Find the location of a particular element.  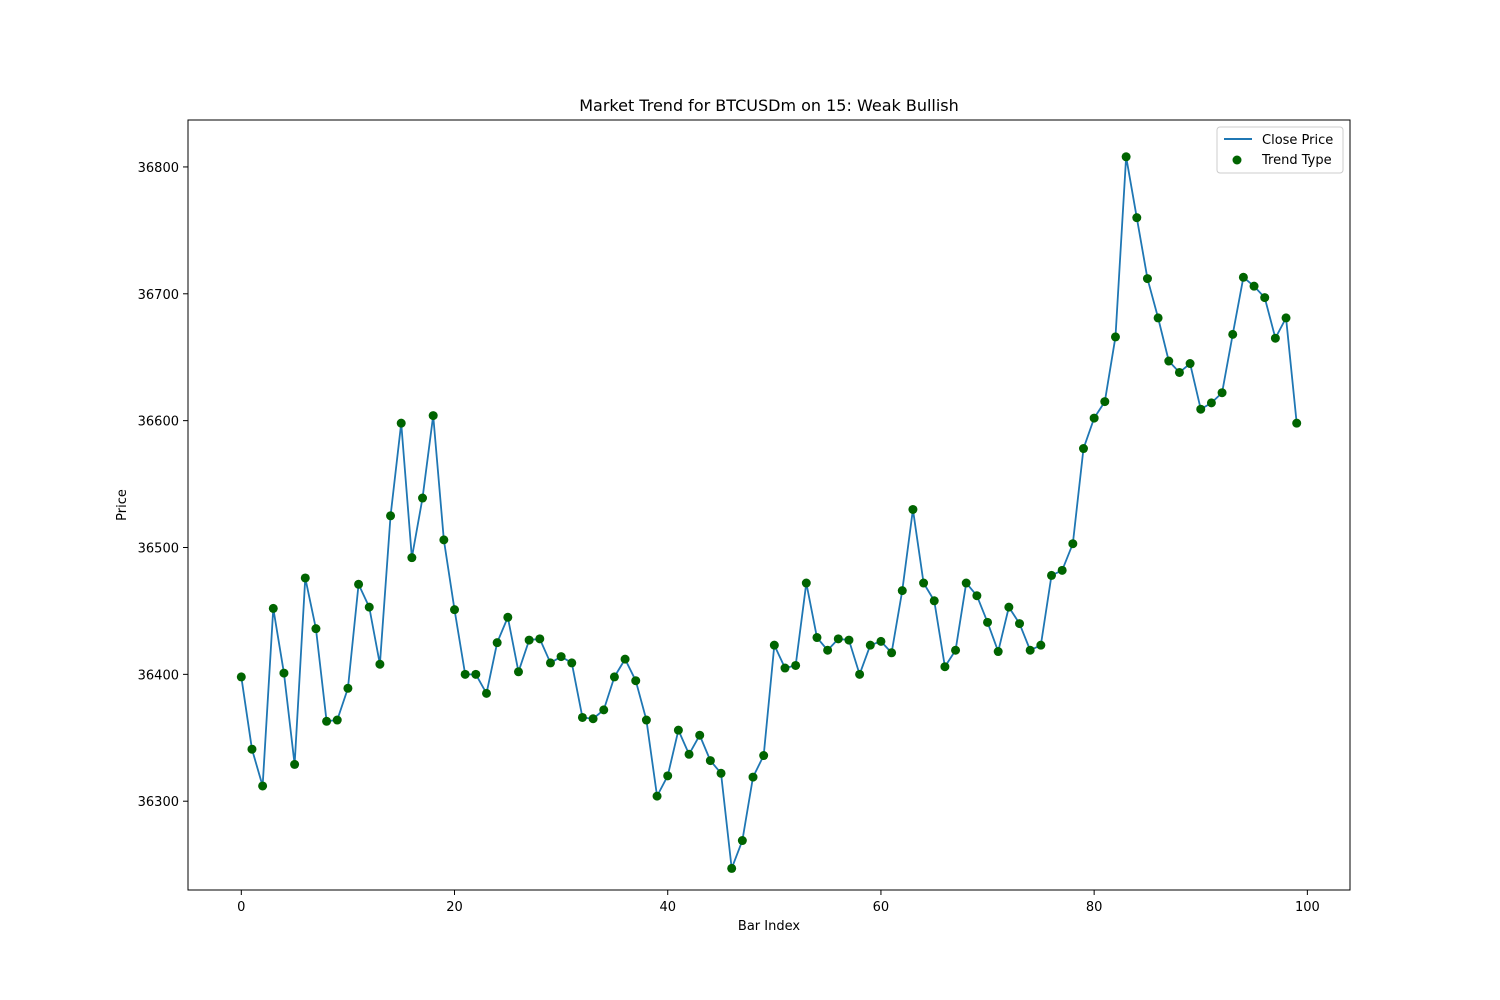

x-tick-label: 0 is located at coordinates (241, 907).